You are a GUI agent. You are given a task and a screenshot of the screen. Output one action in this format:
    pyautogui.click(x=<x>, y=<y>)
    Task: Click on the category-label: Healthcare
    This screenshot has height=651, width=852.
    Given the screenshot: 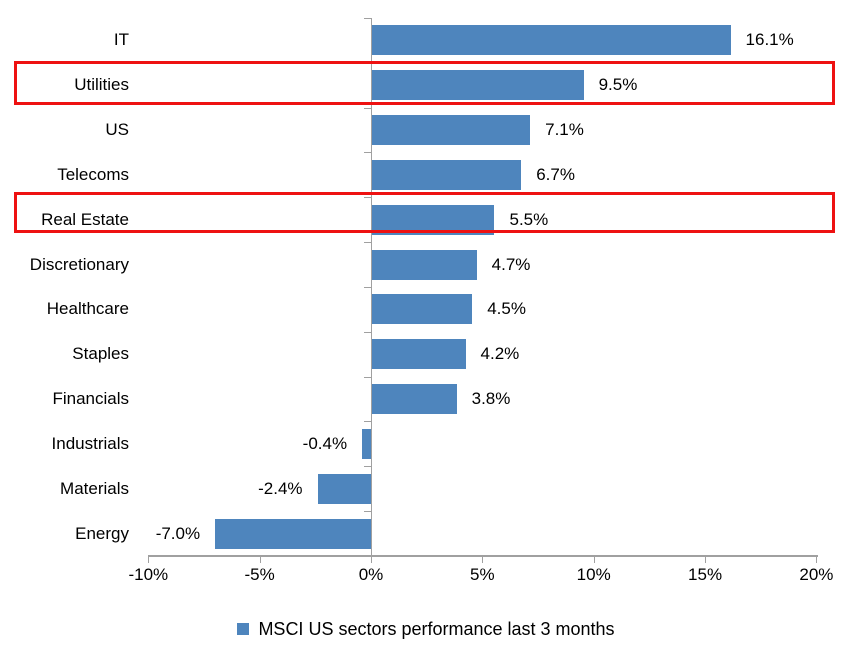 What is the action you would take?
    pyautogui.click(x=87, y=309)
    